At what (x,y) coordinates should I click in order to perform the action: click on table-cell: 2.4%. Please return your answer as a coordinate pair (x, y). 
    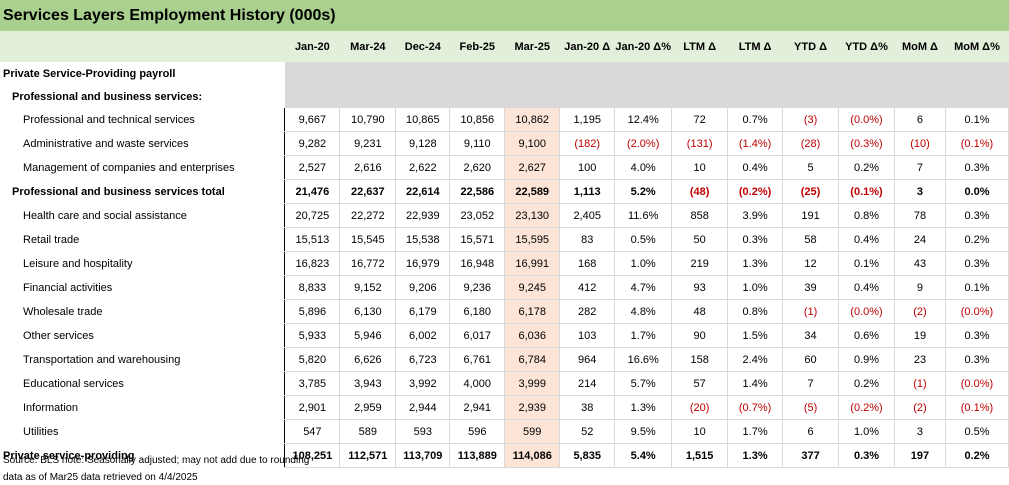
    Looking at the image, I should click on (755, 359).